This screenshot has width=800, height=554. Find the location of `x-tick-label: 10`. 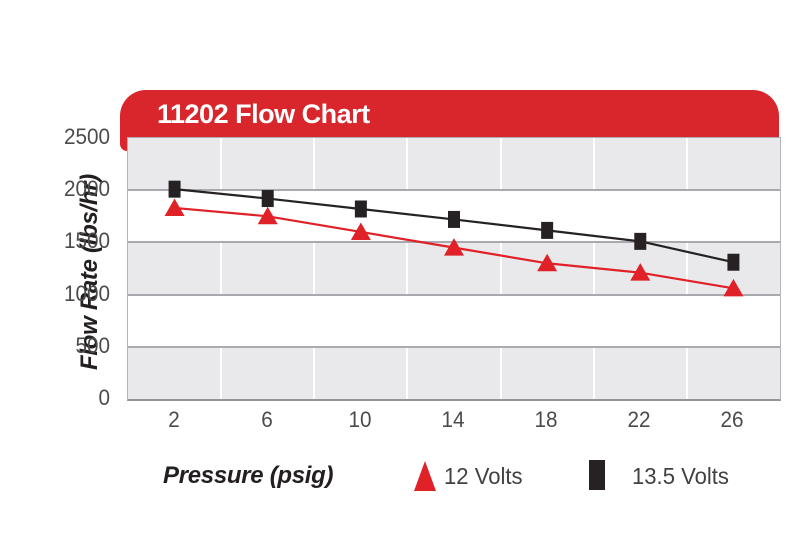

x-tick-label: 10 is located at coordinates (360, 419).